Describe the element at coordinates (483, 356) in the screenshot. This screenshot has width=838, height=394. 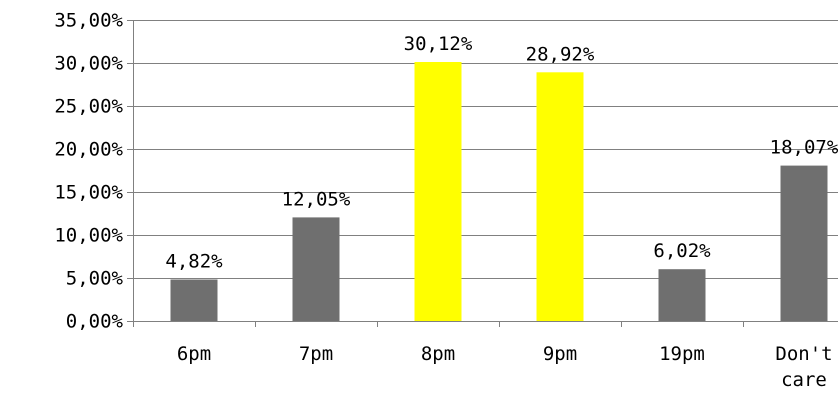
I see `x-axis-ticks: 6pm 7pm 8pm 9pm 19pm Don't care` at that location.